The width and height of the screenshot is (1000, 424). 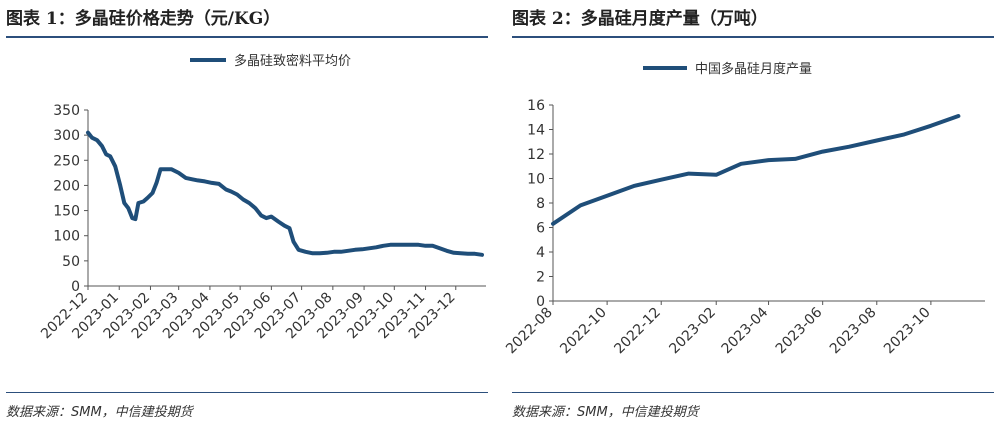 I want to click on right-x-tick-label: 2023-10, so click(x=907, y=331).